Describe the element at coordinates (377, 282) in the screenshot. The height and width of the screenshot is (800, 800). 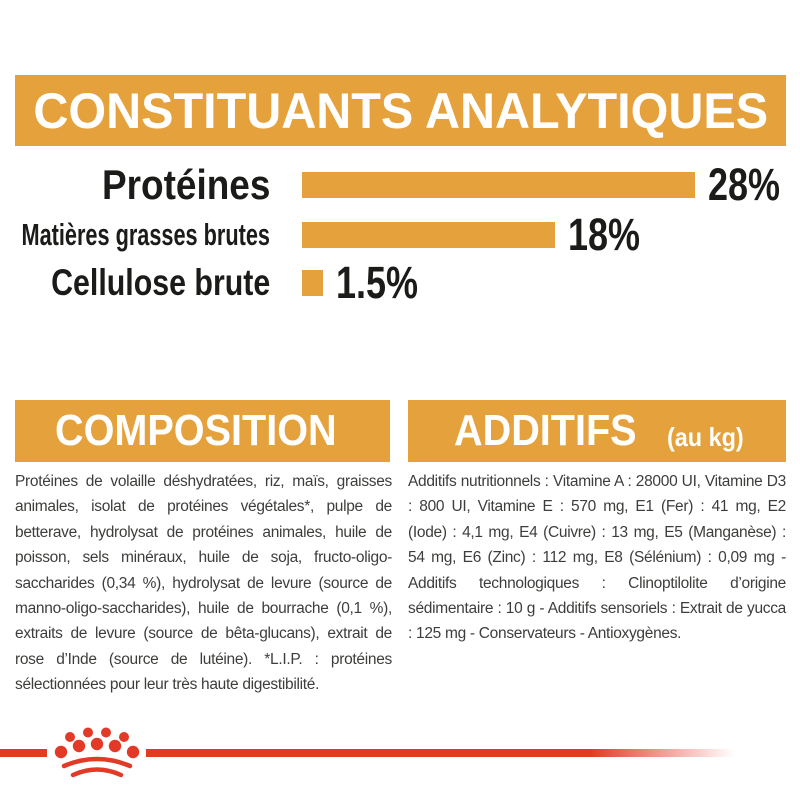
I see `chart-value: 1.5%` at that location.